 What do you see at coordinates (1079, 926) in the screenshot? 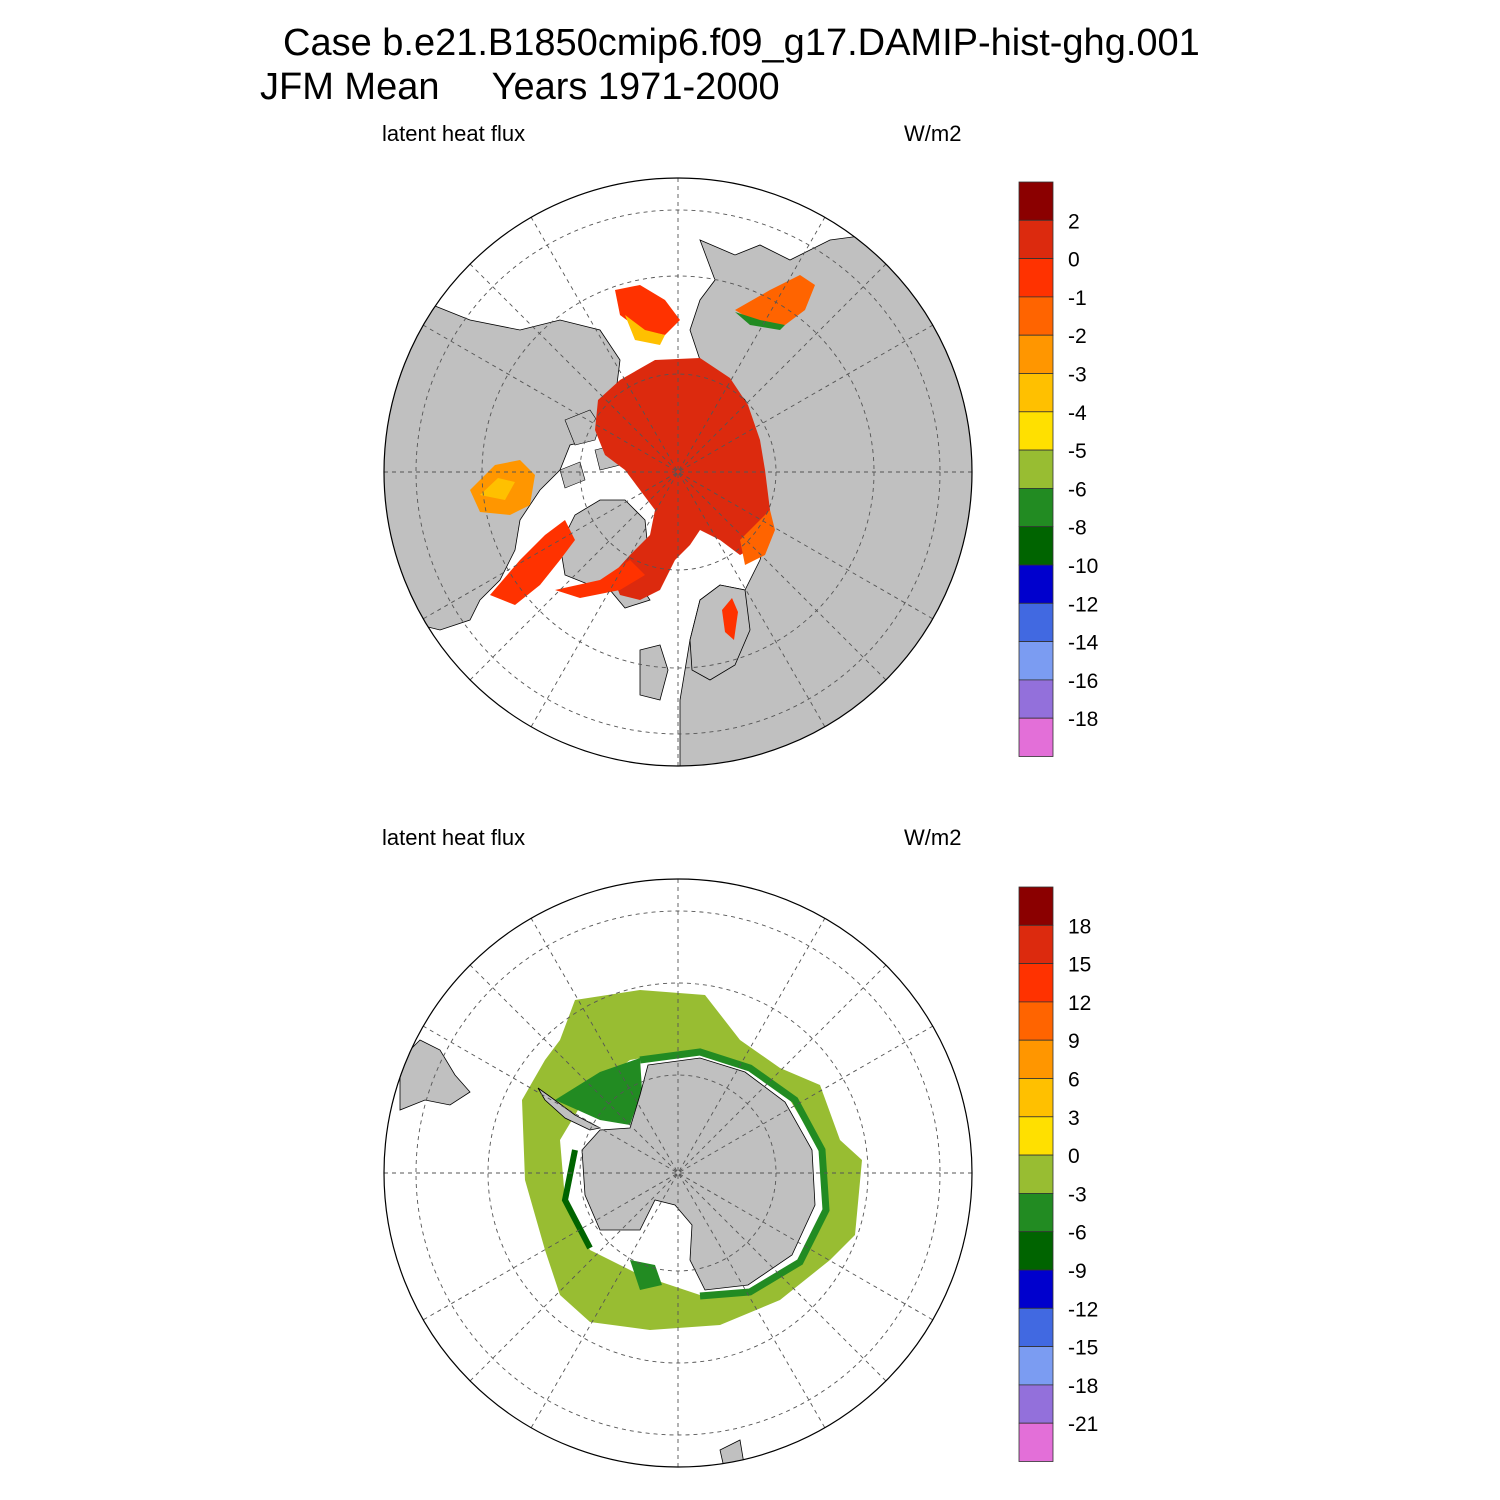
I see `south-colorbar-label: 18` at bounding box center [1079, 926].